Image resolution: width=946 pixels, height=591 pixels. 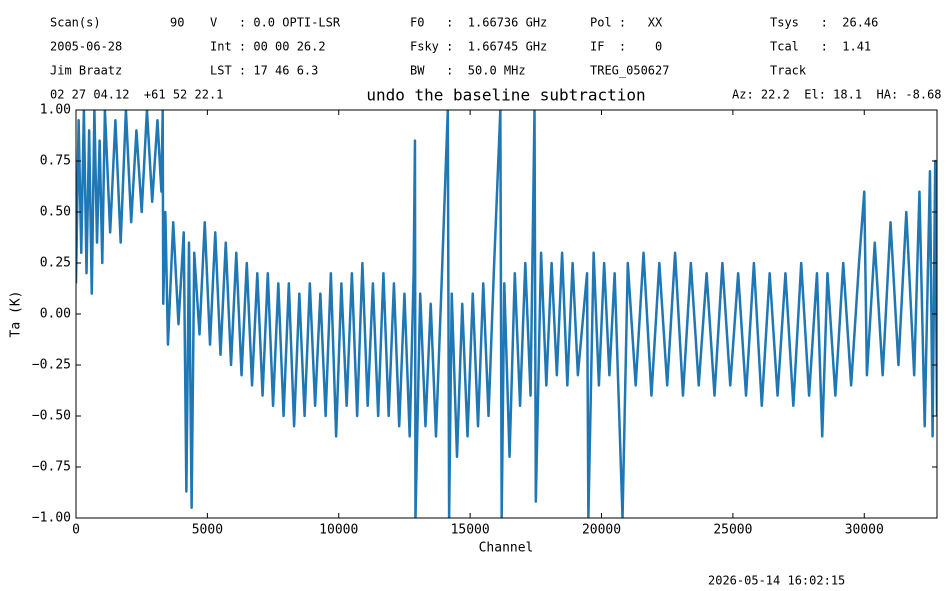 I want to click on x-tick-label: 20000, so click(x=601, y=530).